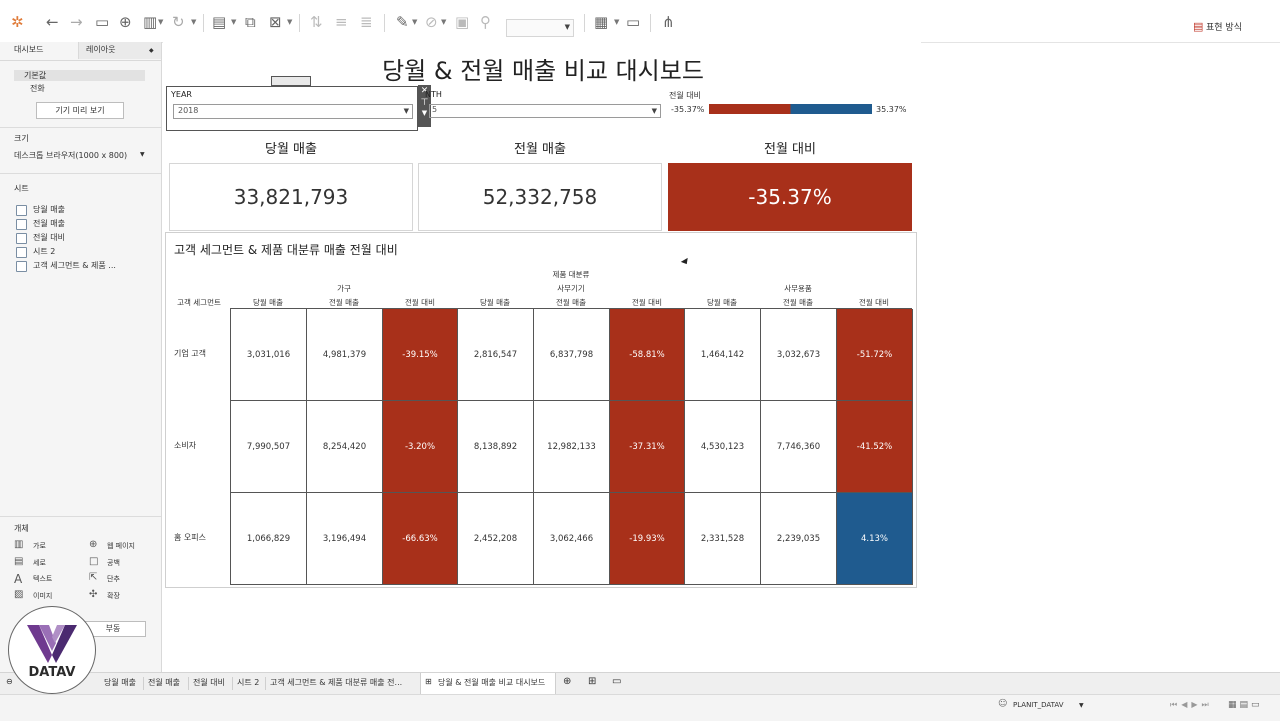  I want to click on diff-cell: -3.20%, so click(420, 447).